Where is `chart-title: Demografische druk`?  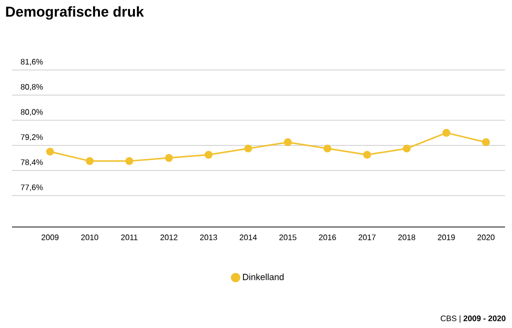 chart-title: Demografische druk is located at coordinates (75, 13).